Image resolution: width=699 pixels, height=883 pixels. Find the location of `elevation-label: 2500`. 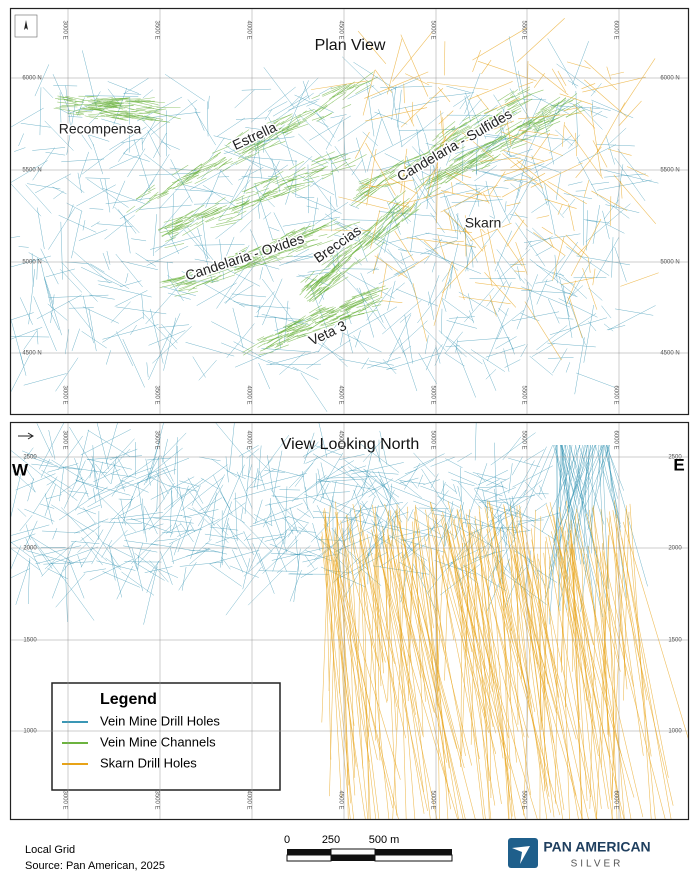

elevation-label: 2500 is located at coordinates (30, 458).